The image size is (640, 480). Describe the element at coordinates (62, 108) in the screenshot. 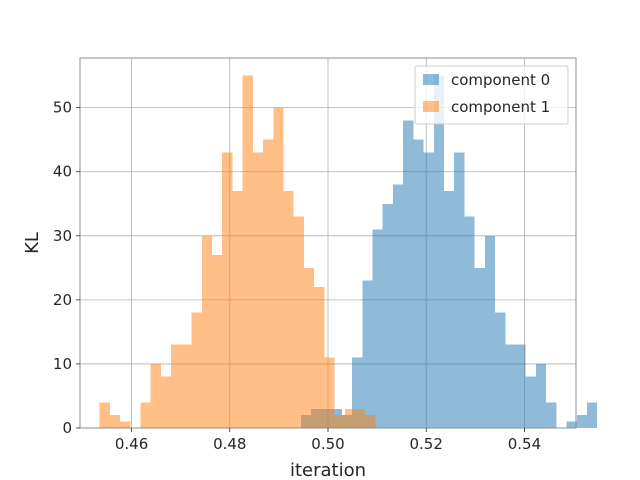

I see `y-tick-label: 50` at that location.